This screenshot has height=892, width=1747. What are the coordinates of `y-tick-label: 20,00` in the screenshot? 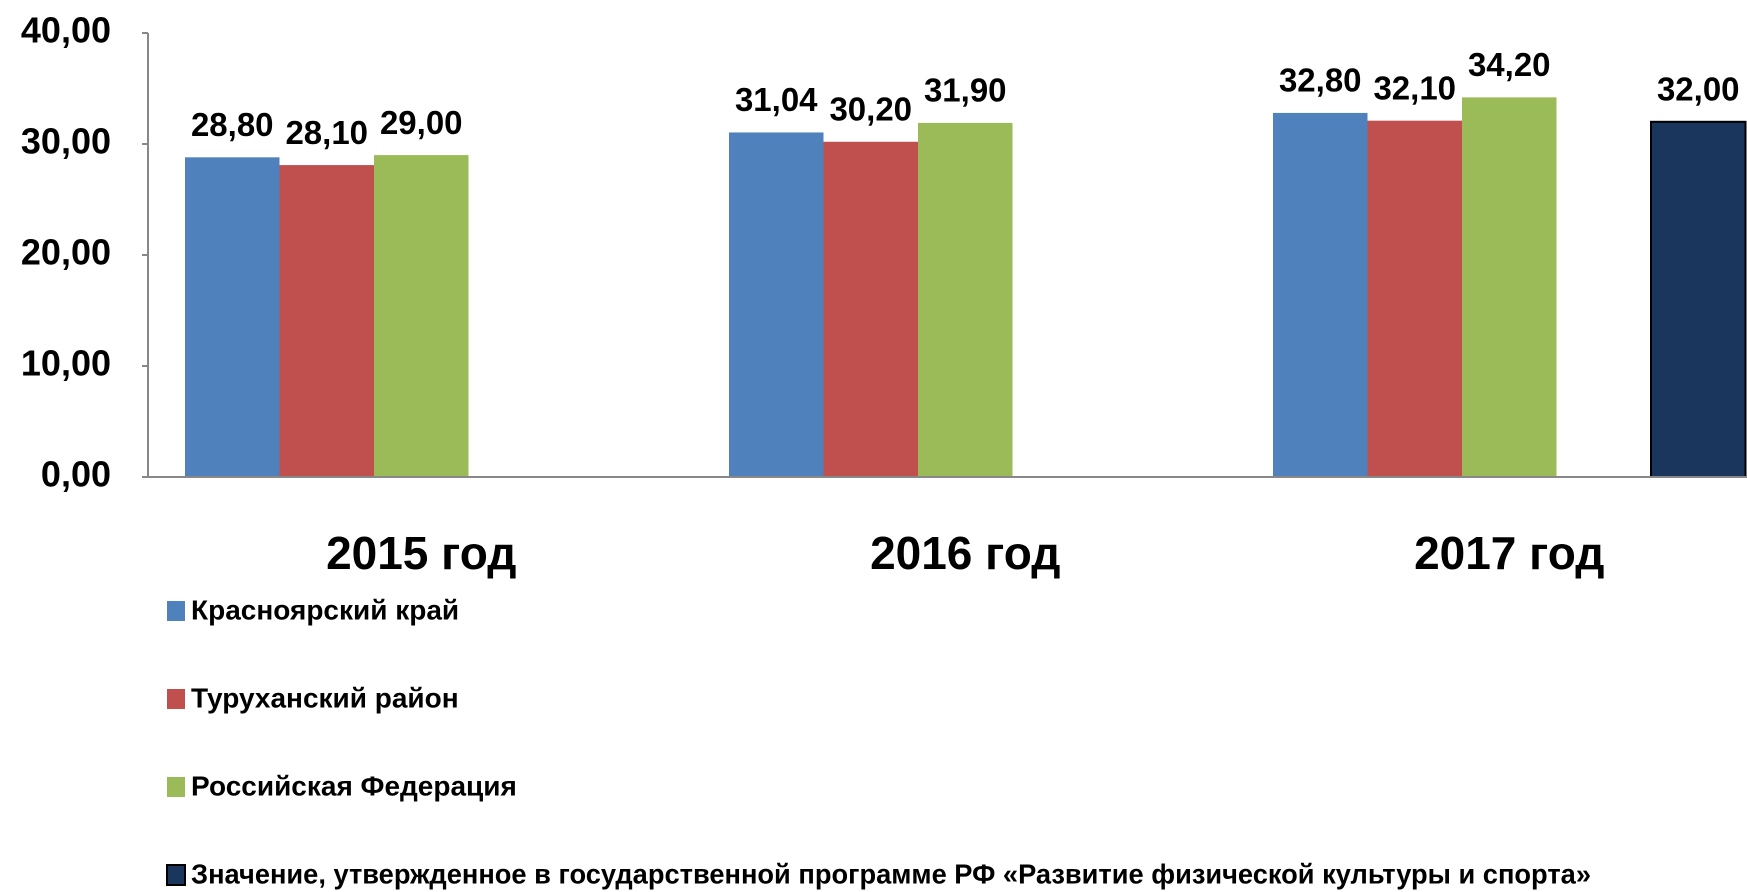 It's located at (66, 252).